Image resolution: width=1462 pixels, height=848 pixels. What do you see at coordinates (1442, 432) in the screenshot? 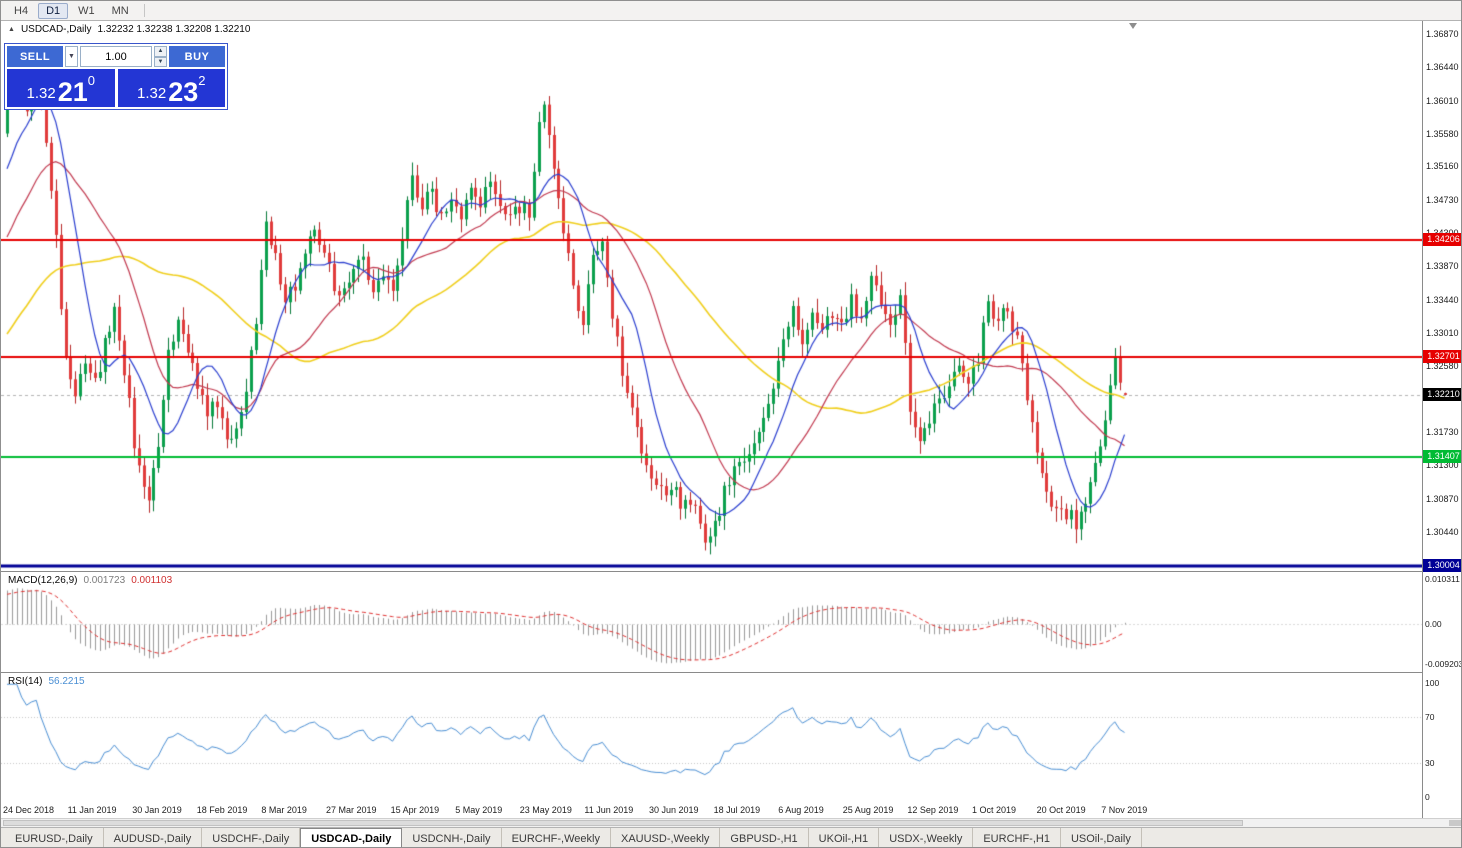
I see `price-scale-tick: 1.31730` at bounding box center [1442, 432].